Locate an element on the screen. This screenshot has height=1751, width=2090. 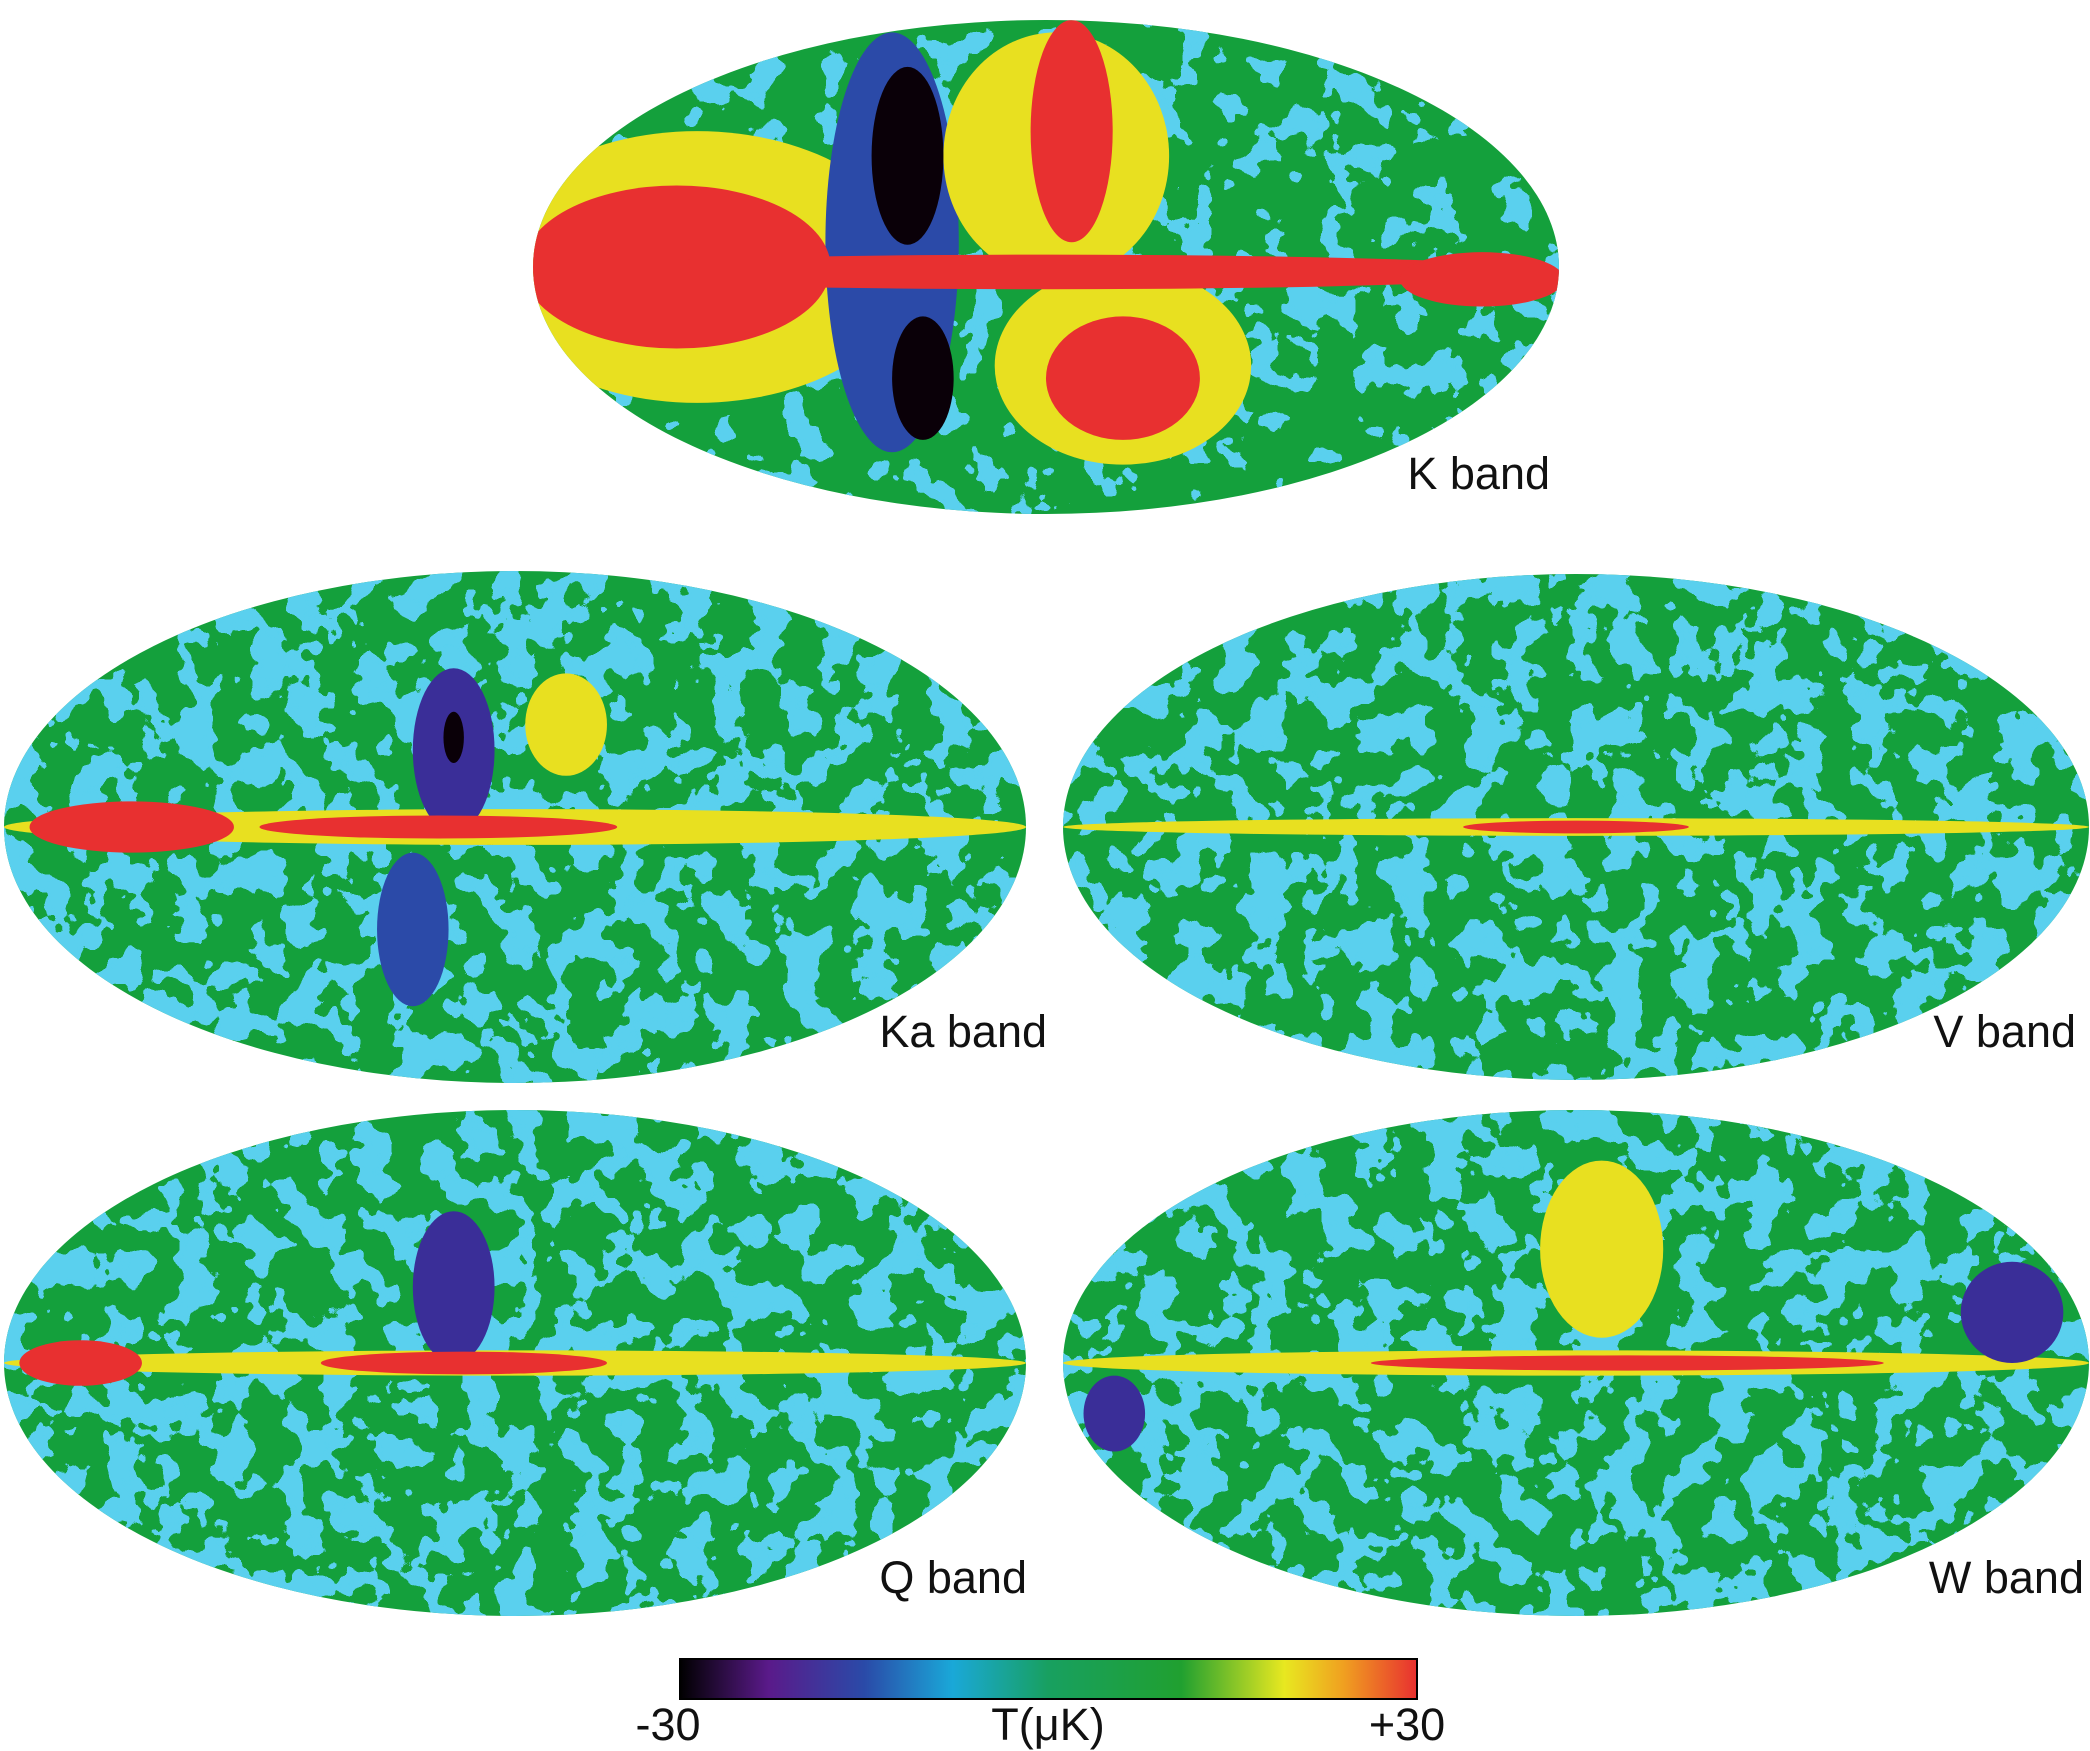
map-label: Ka band is located at coordinates (963, 1031).